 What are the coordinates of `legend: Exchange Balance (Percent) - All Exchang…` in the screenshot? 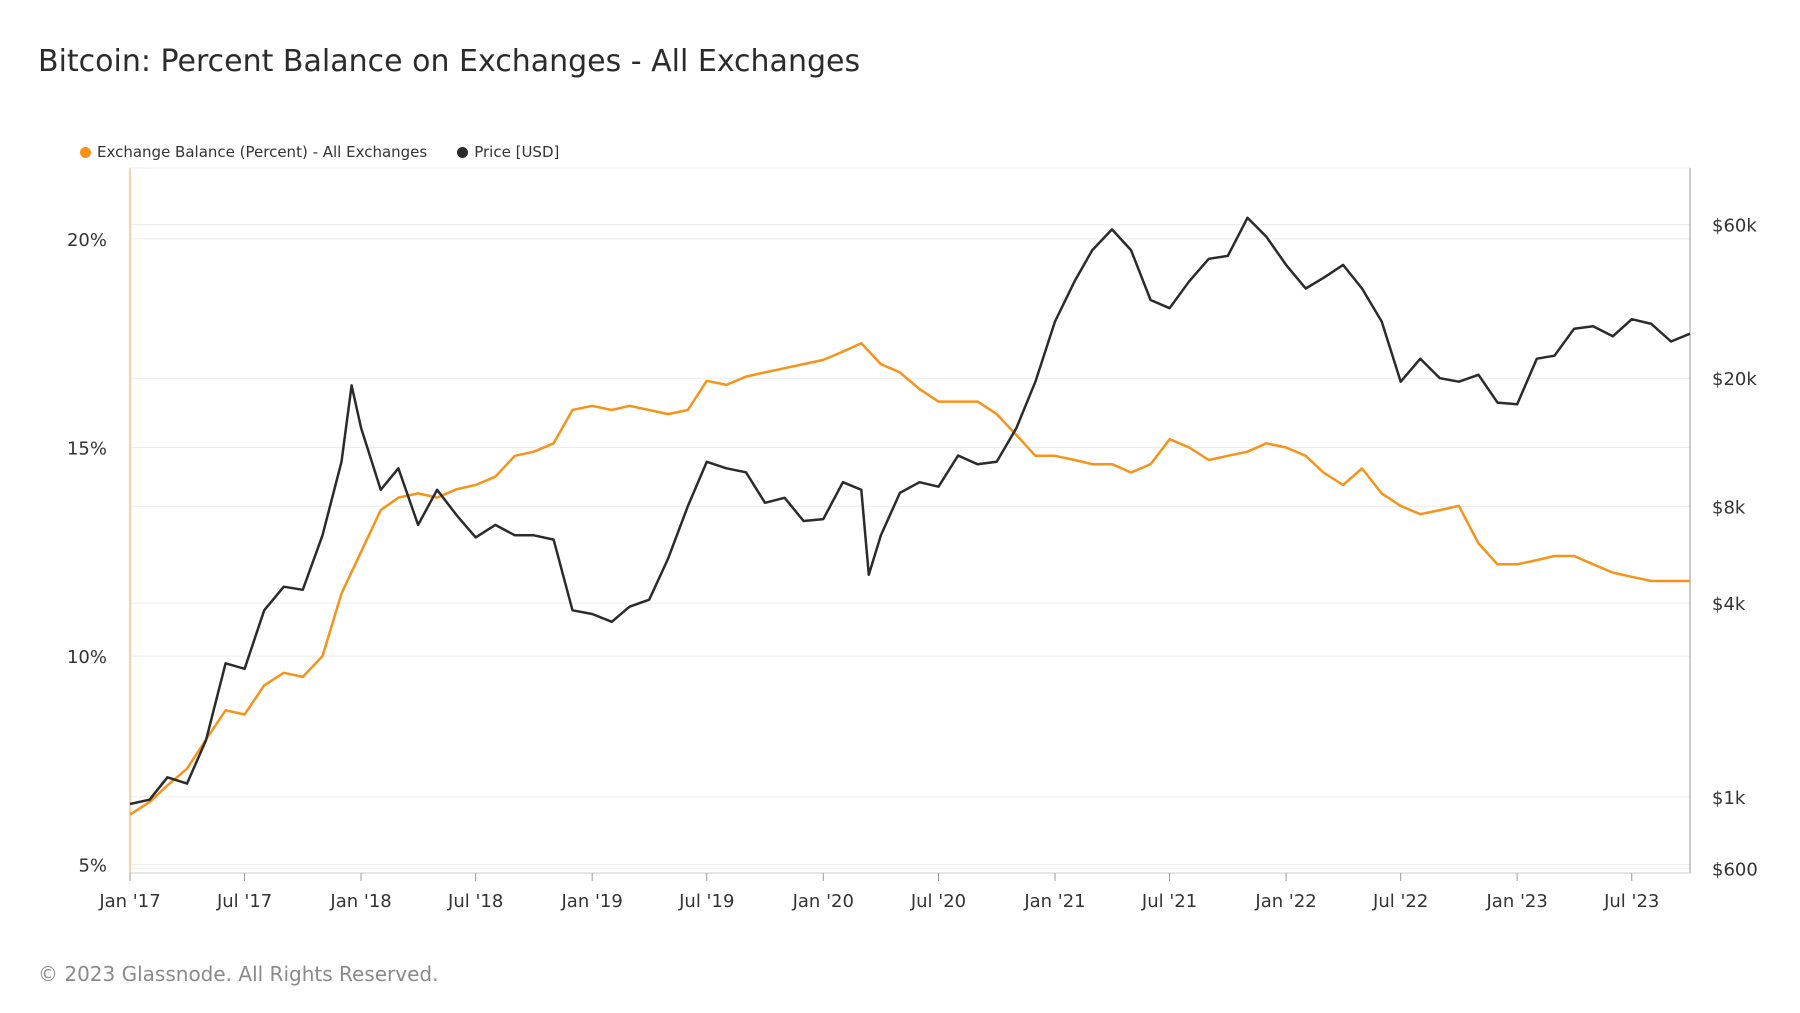 It's located at (319, 152).